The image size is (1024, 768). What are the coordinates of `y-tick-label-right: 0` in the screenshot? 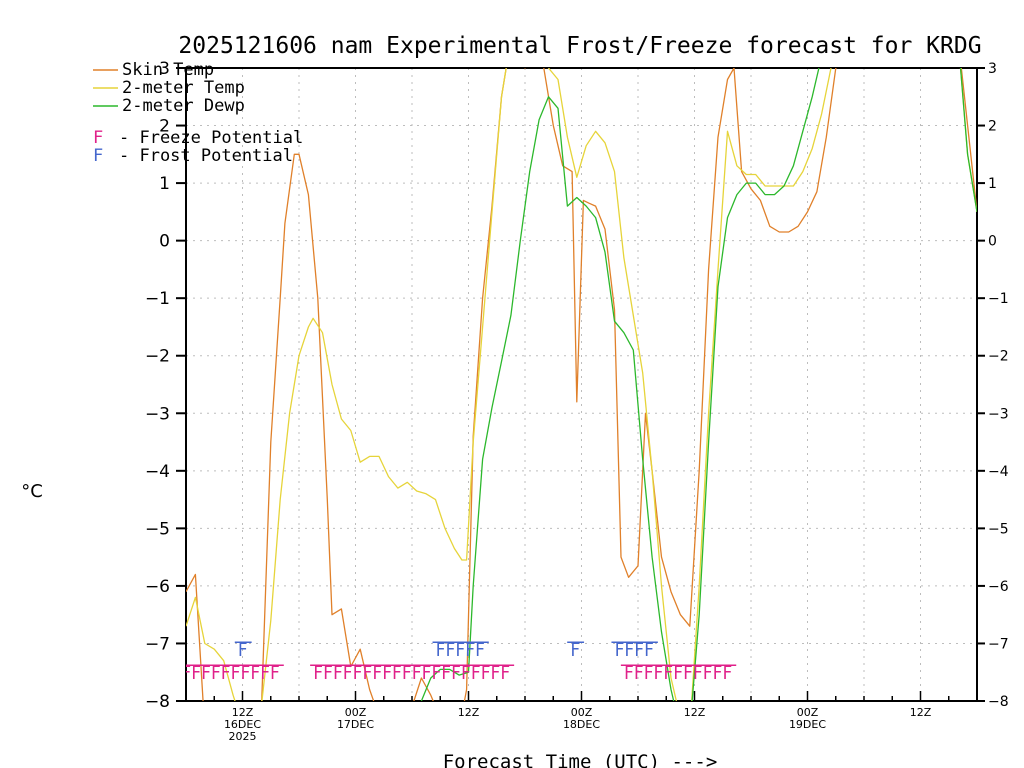 It's located at (992, 242).